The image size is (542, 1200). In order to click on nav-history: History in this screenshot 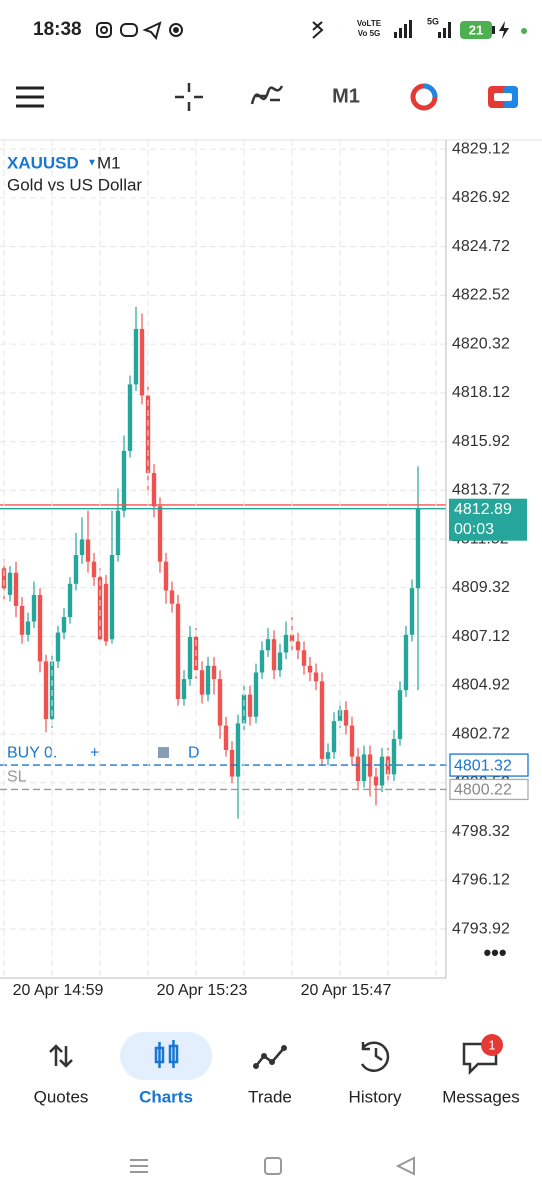, I will do `click(375, 1096)`.